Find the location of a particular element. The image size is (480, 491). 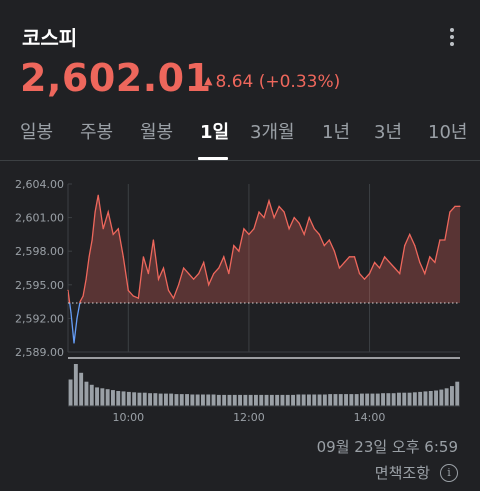

tab-10years: 10년 is located at coordinates (448, 132).